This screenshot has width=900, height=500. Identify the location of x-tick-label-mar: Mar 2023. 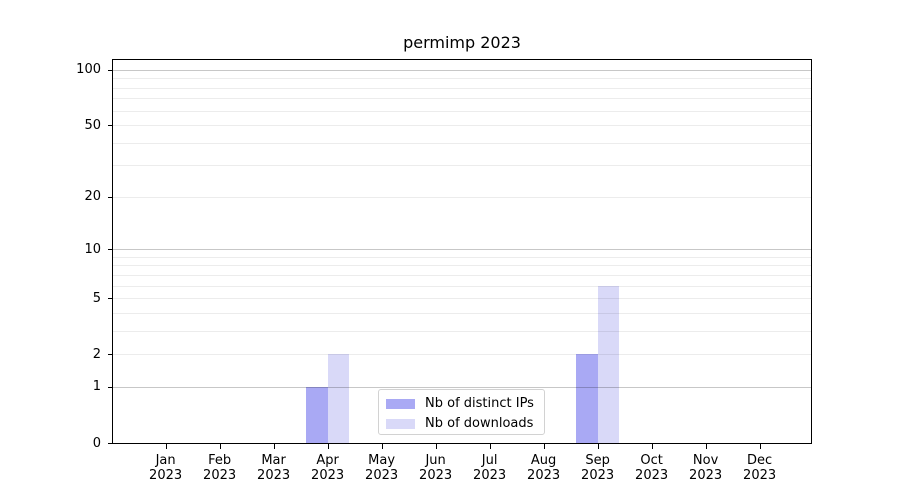
(274, 468).